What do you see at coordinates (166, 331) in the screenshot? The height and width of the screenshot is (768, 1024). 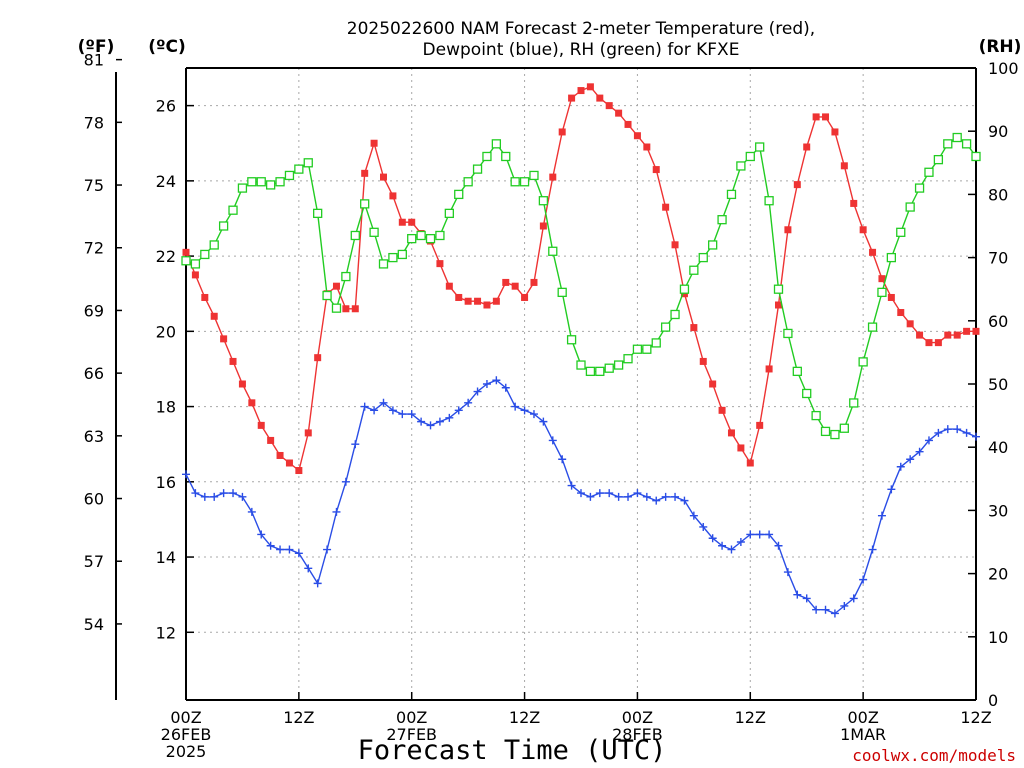 I see `celsius-tick-label: 20` at bounding box center [166, 331].